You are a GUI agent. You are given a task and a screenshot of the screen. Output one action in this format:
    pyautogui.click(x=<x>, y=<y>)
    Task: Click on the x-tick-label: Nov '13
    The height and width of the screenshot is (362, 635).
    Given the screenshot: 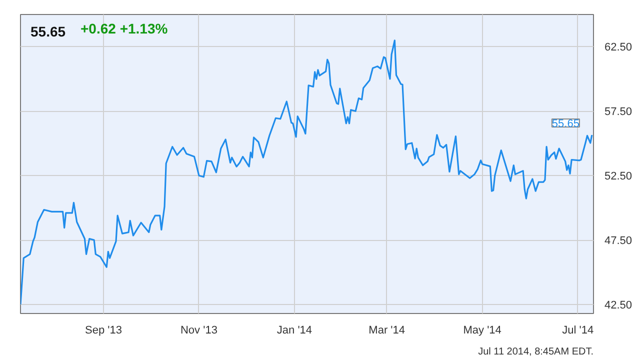 What is the action you would take?
    pyautogui.click(x=199, y=330)
    